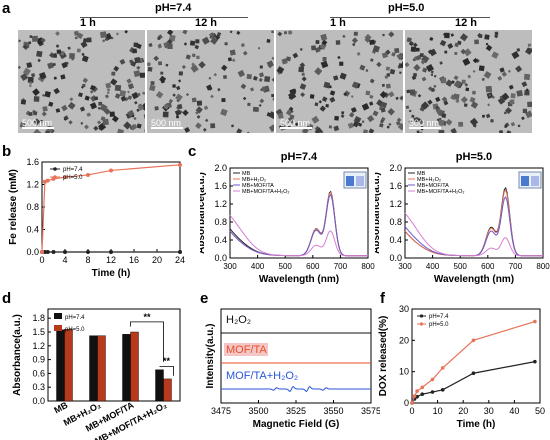 Image resolution: width=550 pixels, height=440 pixels. What do you see at coordinates (246, 349) in the screenshot?
I see `label-highlight` at bounding box center [246, 349].